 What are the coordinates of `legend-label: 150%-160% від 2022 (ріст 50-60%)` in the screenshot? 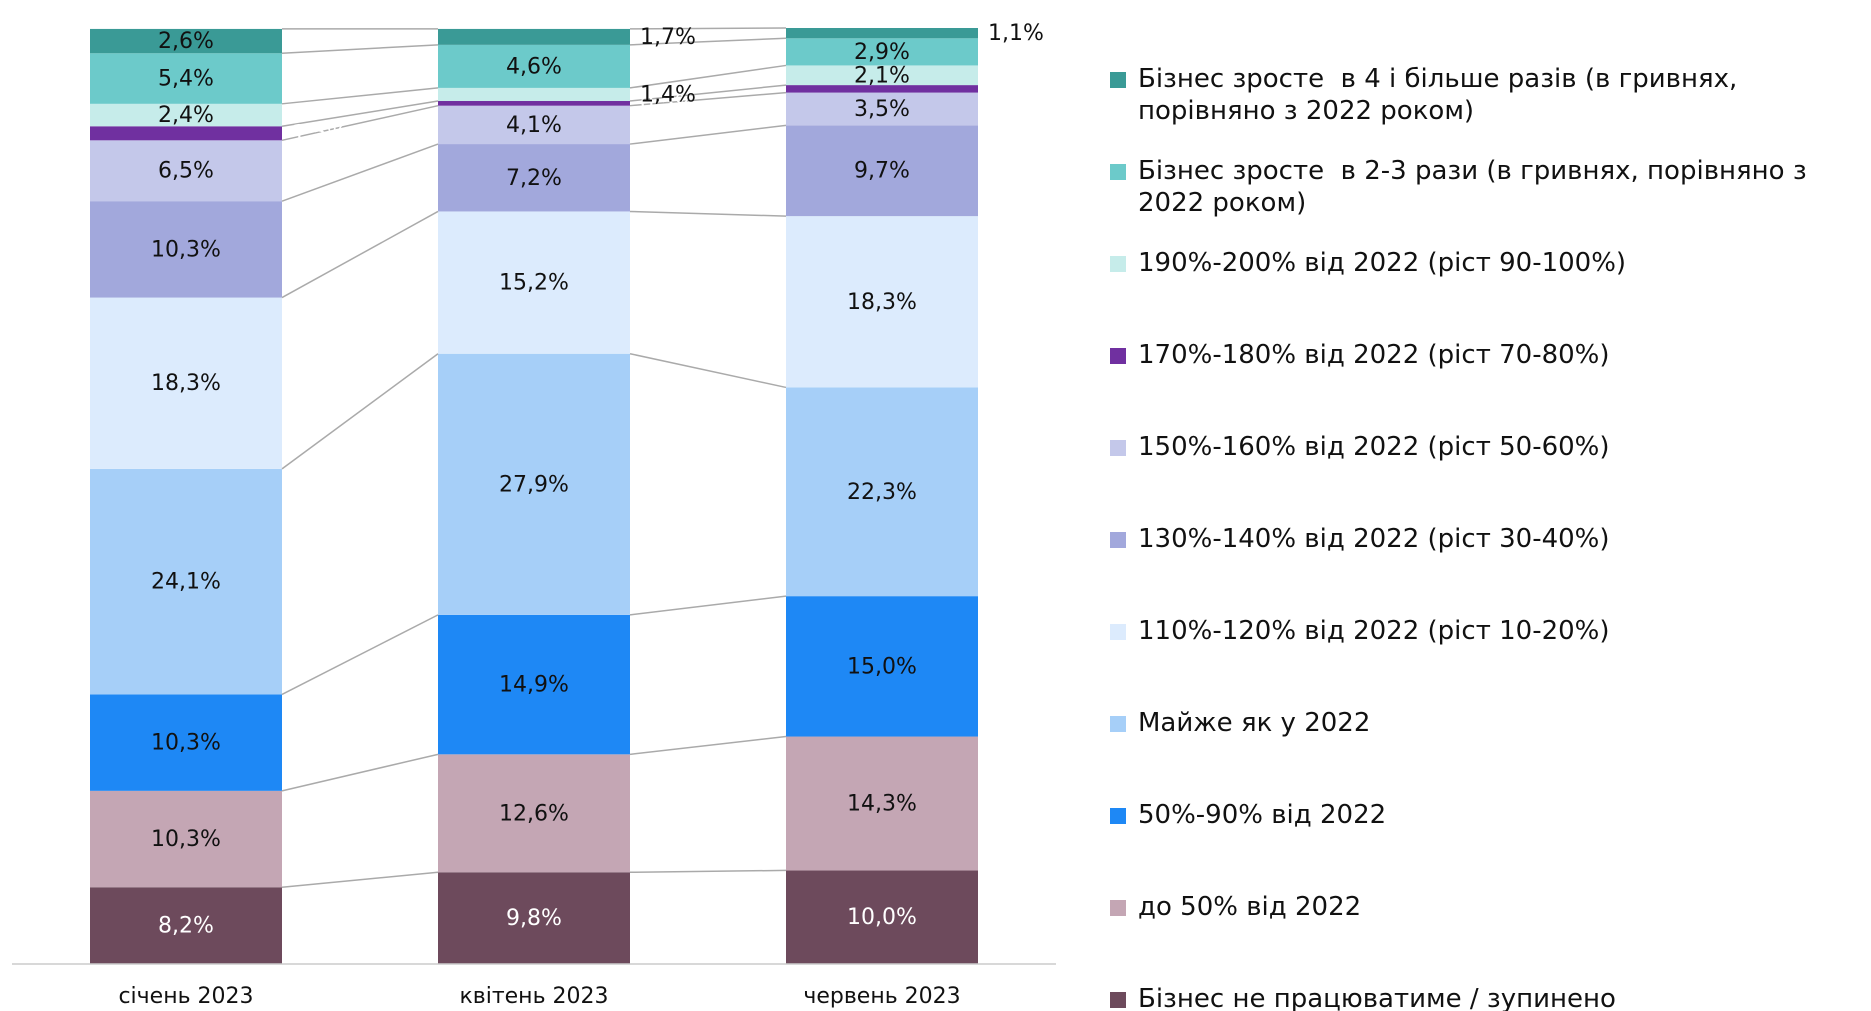 It's located at (1374, 447).